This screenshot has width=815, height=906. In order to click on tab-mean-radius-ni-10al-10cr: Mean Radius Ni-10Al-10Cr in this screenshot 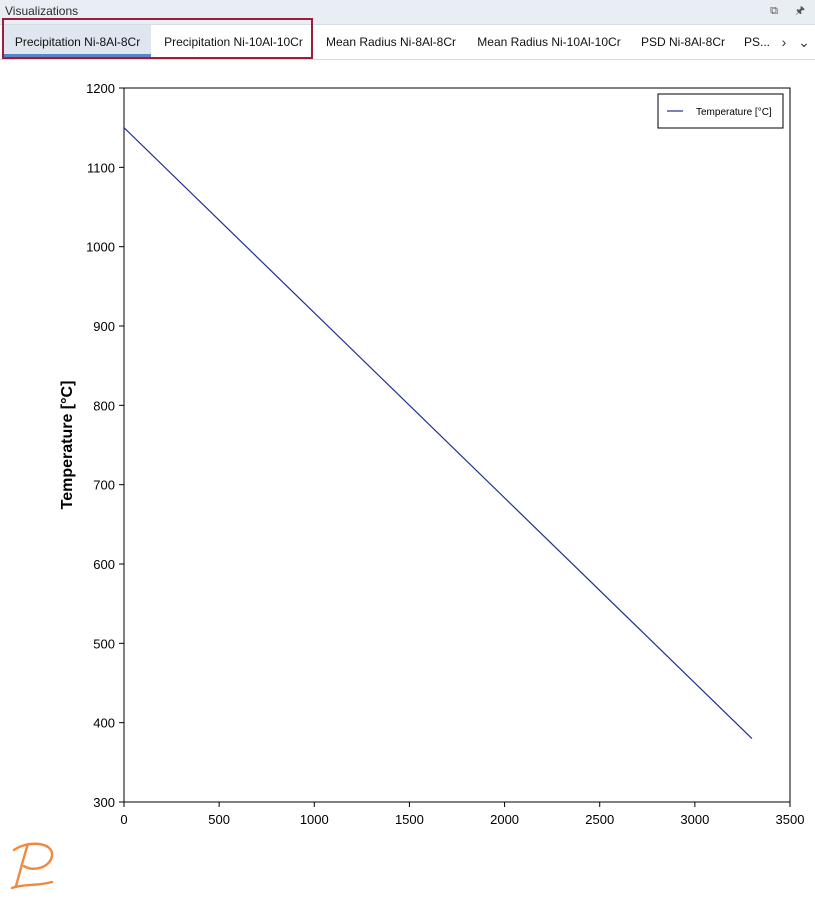, I will do `click(549, 42)`.